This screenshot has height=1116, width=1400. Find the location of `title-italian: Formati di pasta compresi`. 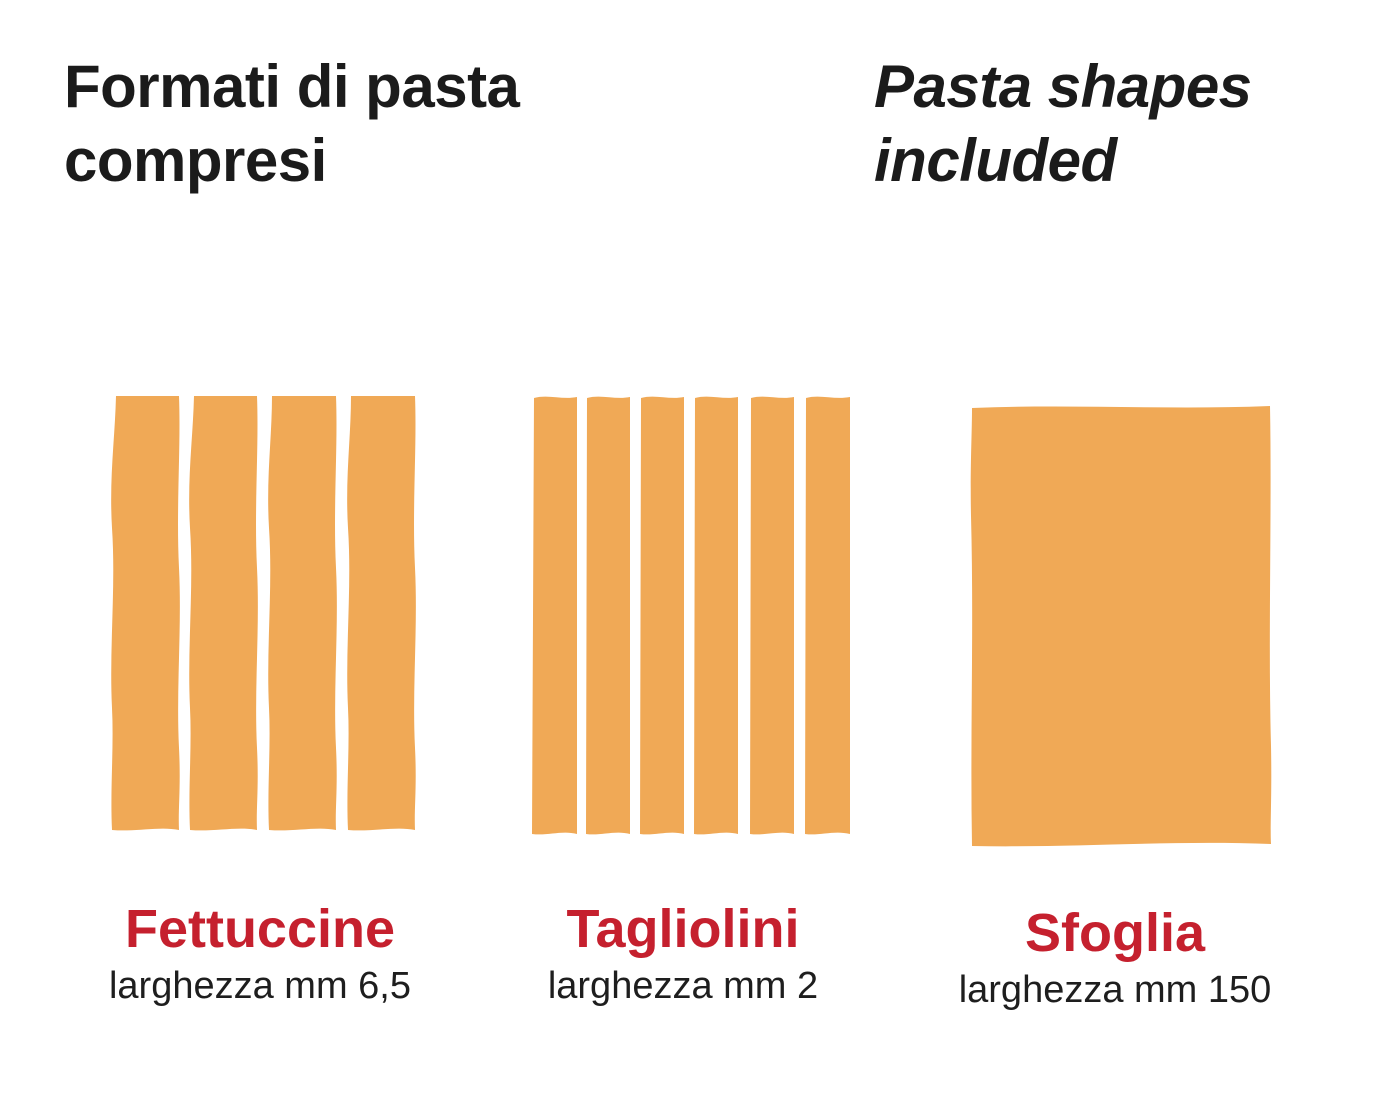

title-italian: Formati di pasta compresi is located at coordinates (292, 123).